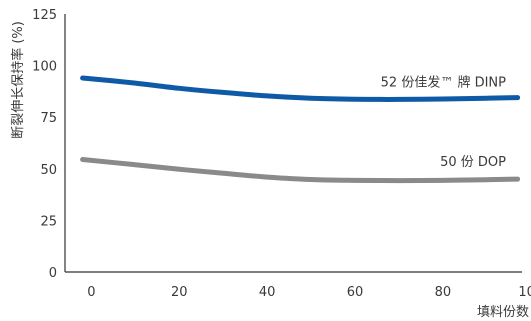  What do you see at coordinates (44, 144) in the screenshot?
I see `y-tick-labels: 0 25 50 75 100 125` at bounding box center [44, 144].